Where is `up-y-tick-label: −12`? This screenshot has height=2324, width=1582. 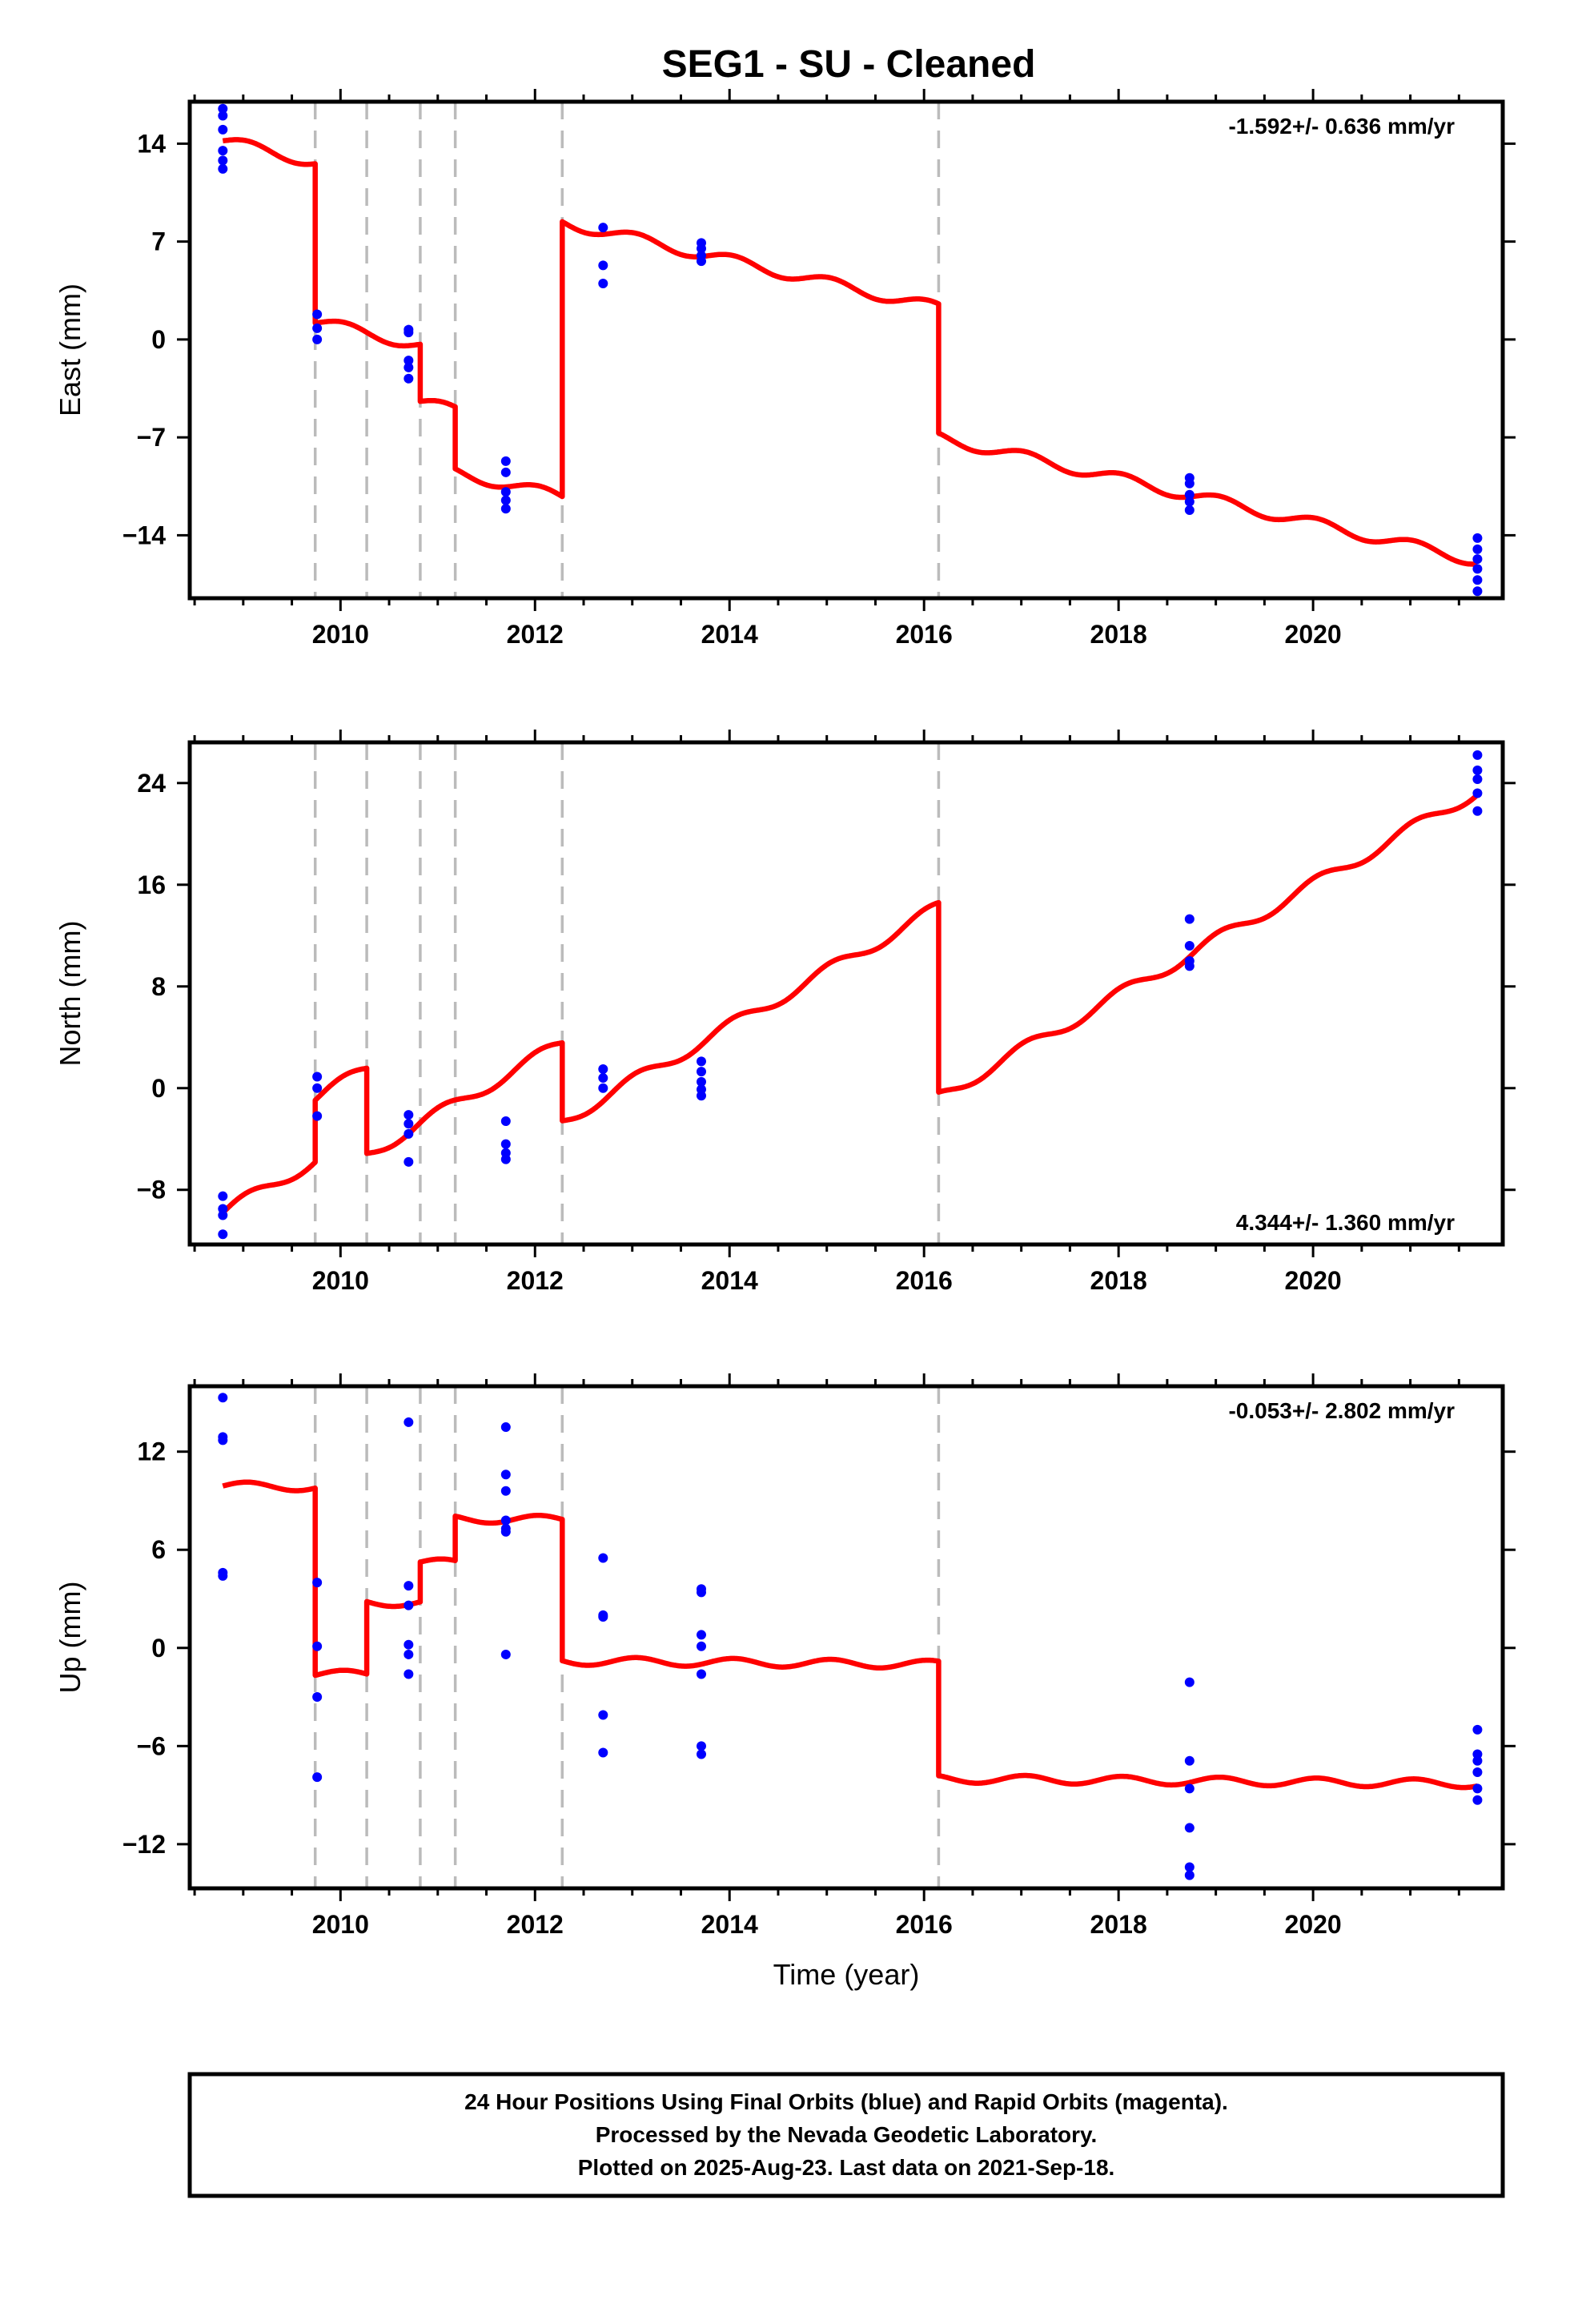
up-y-tick-label: −12 is located at coordinates (144, 1845).